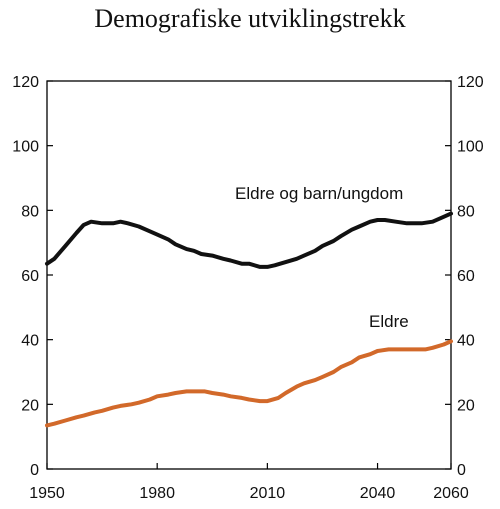  What do you see at coordinates (466, 276) in the screenshot?
I see `y-tick-label-right: 60` at bounding box center [466, 276].